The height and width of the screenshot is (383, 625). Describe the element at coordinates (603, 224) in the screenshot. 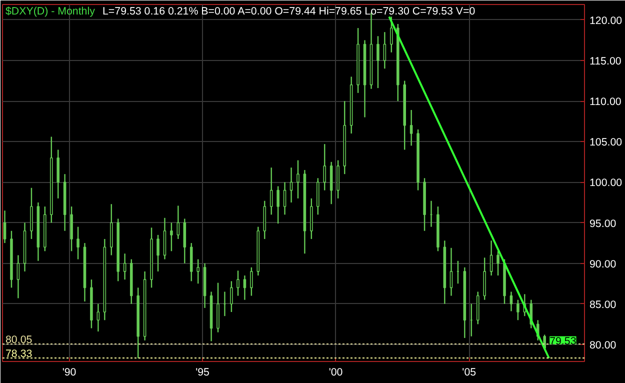

I see `y-tick-label: 95.00` at that location.